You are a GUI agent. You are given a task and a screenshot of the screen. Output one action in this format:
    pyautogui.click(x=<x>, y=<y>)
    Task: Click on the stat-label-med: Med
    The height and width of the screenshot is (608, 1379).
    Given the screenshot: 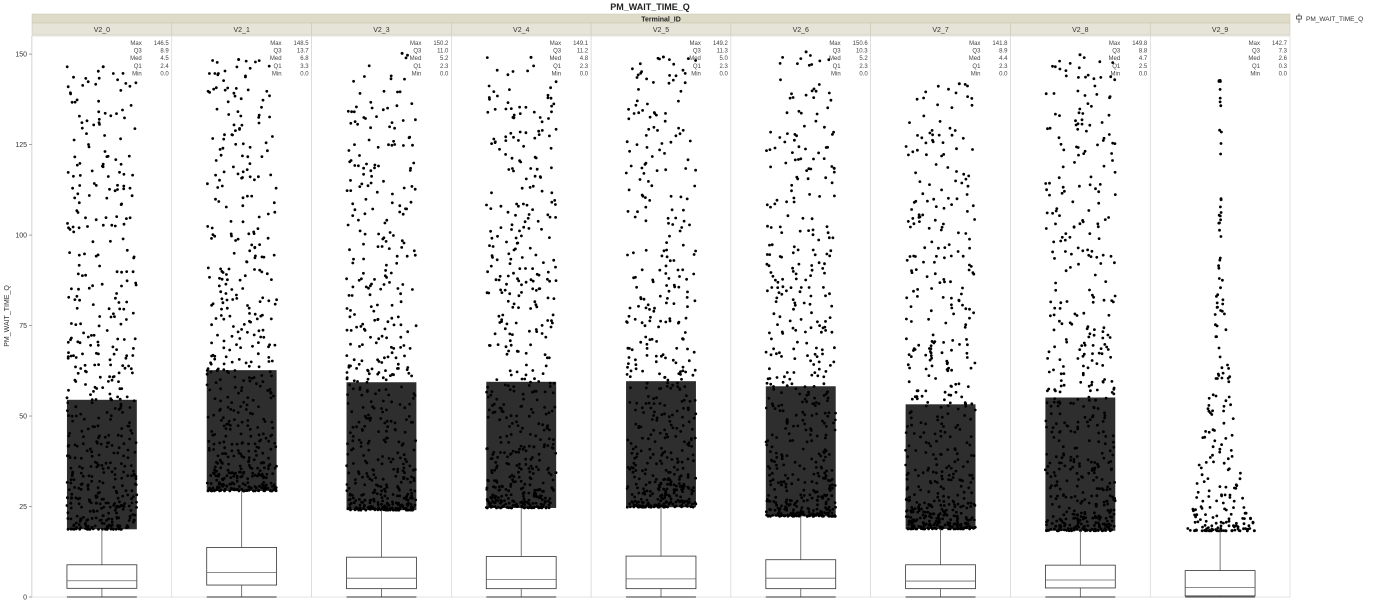 What is the action you would take?
    pyautogui.click(x=1254, y=59)
    